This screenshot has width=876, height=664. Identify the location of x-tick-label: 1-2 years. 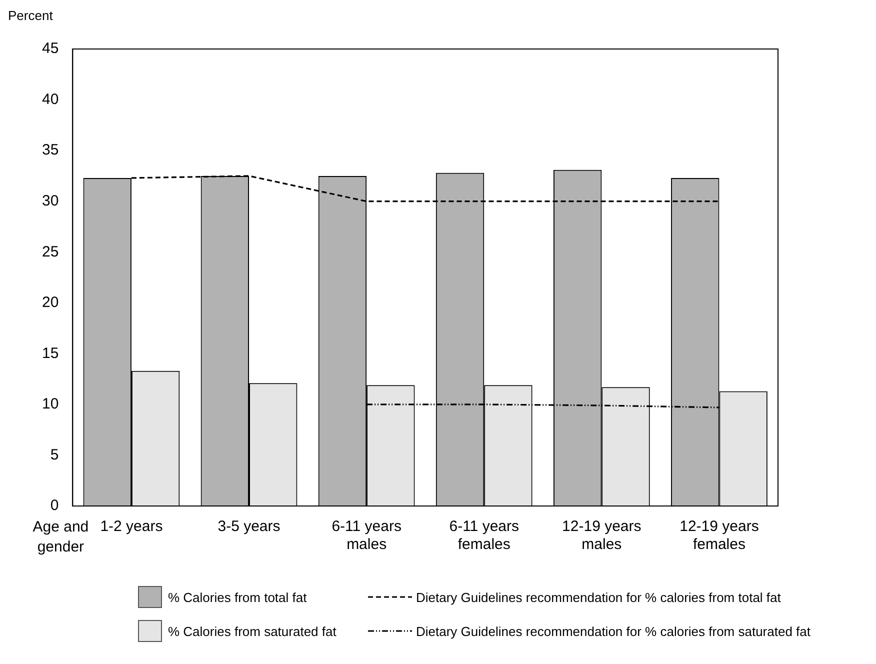
(131, 527).